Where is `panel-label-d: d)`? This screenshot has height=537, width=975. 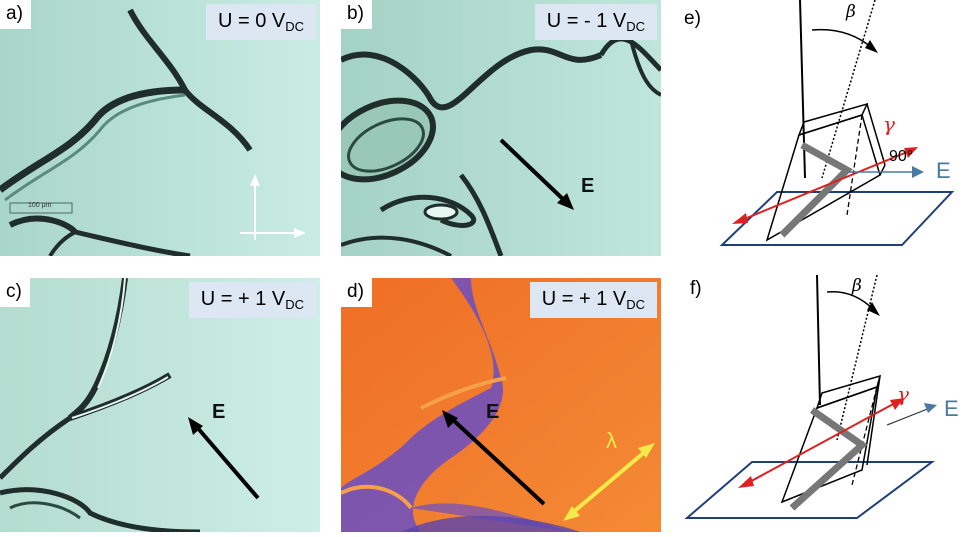
panel-label-d: d) is located at coordinates (356, 292).